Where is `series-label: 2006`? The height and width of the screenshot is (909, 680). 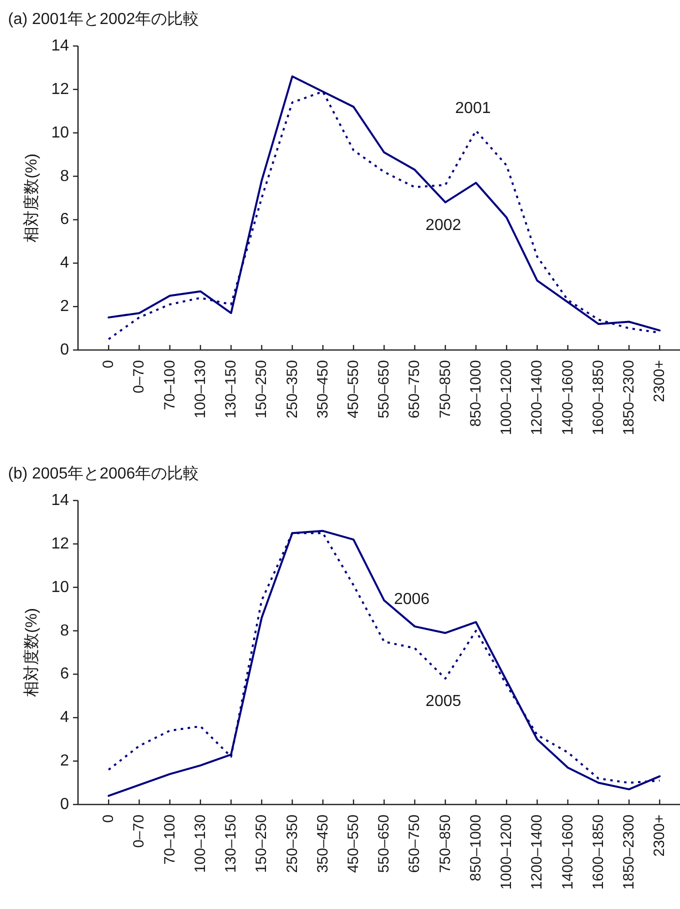 series-label: 2006 is located at coordinates (412, 599).